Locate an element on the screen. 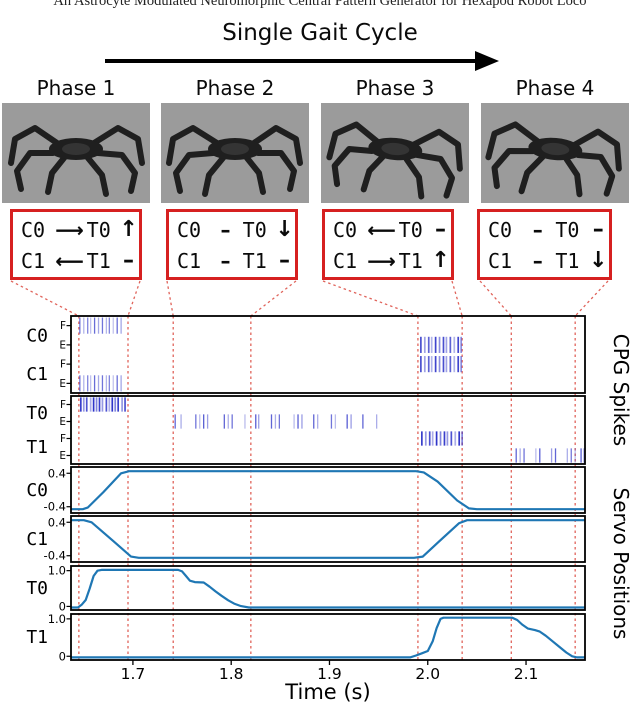  phase-3-command-box: C0 ⟵ T0 – C1 ⟶ T1 ↑ is located at coordinates (388, 244).